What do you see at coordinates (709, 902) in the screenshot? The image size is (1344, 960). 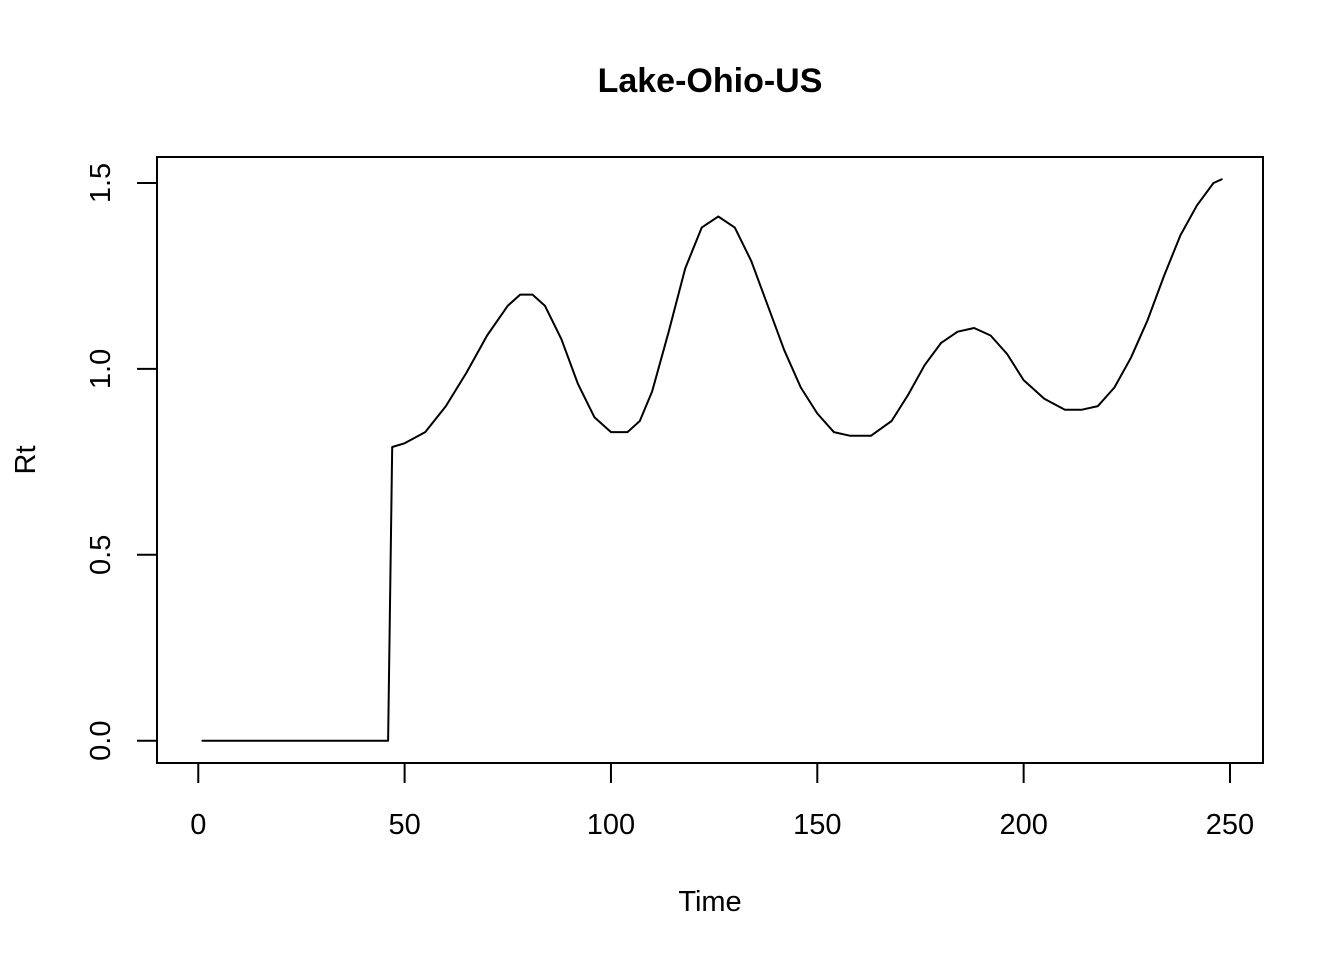 I see `x-axis-label: Time` at bounding box center [709, 902].